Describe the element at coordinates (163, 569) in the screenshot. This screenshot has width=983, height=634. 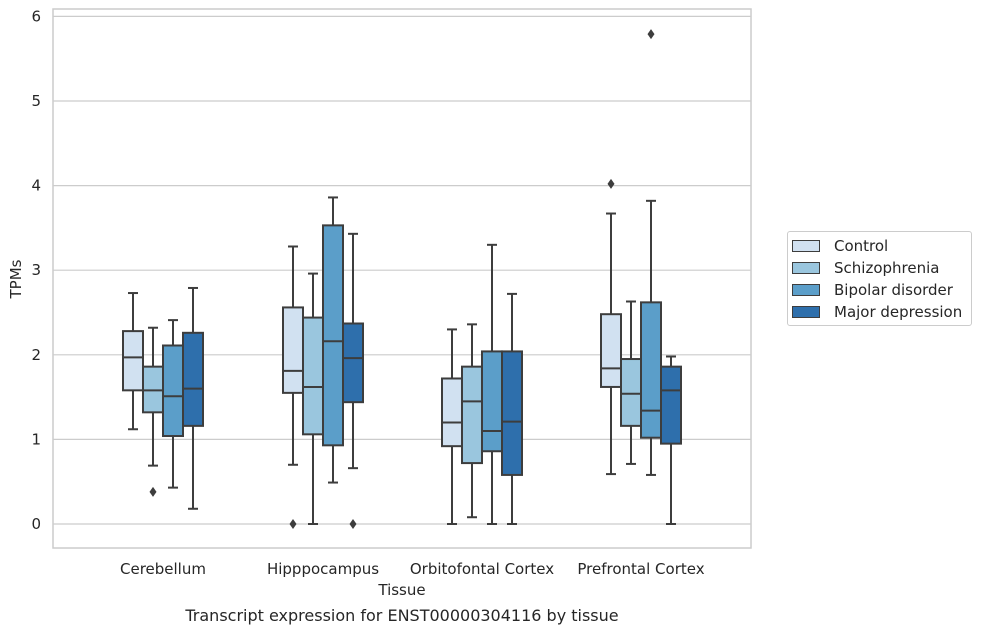
I see `x-tick-label: Cerebellum` at that location.